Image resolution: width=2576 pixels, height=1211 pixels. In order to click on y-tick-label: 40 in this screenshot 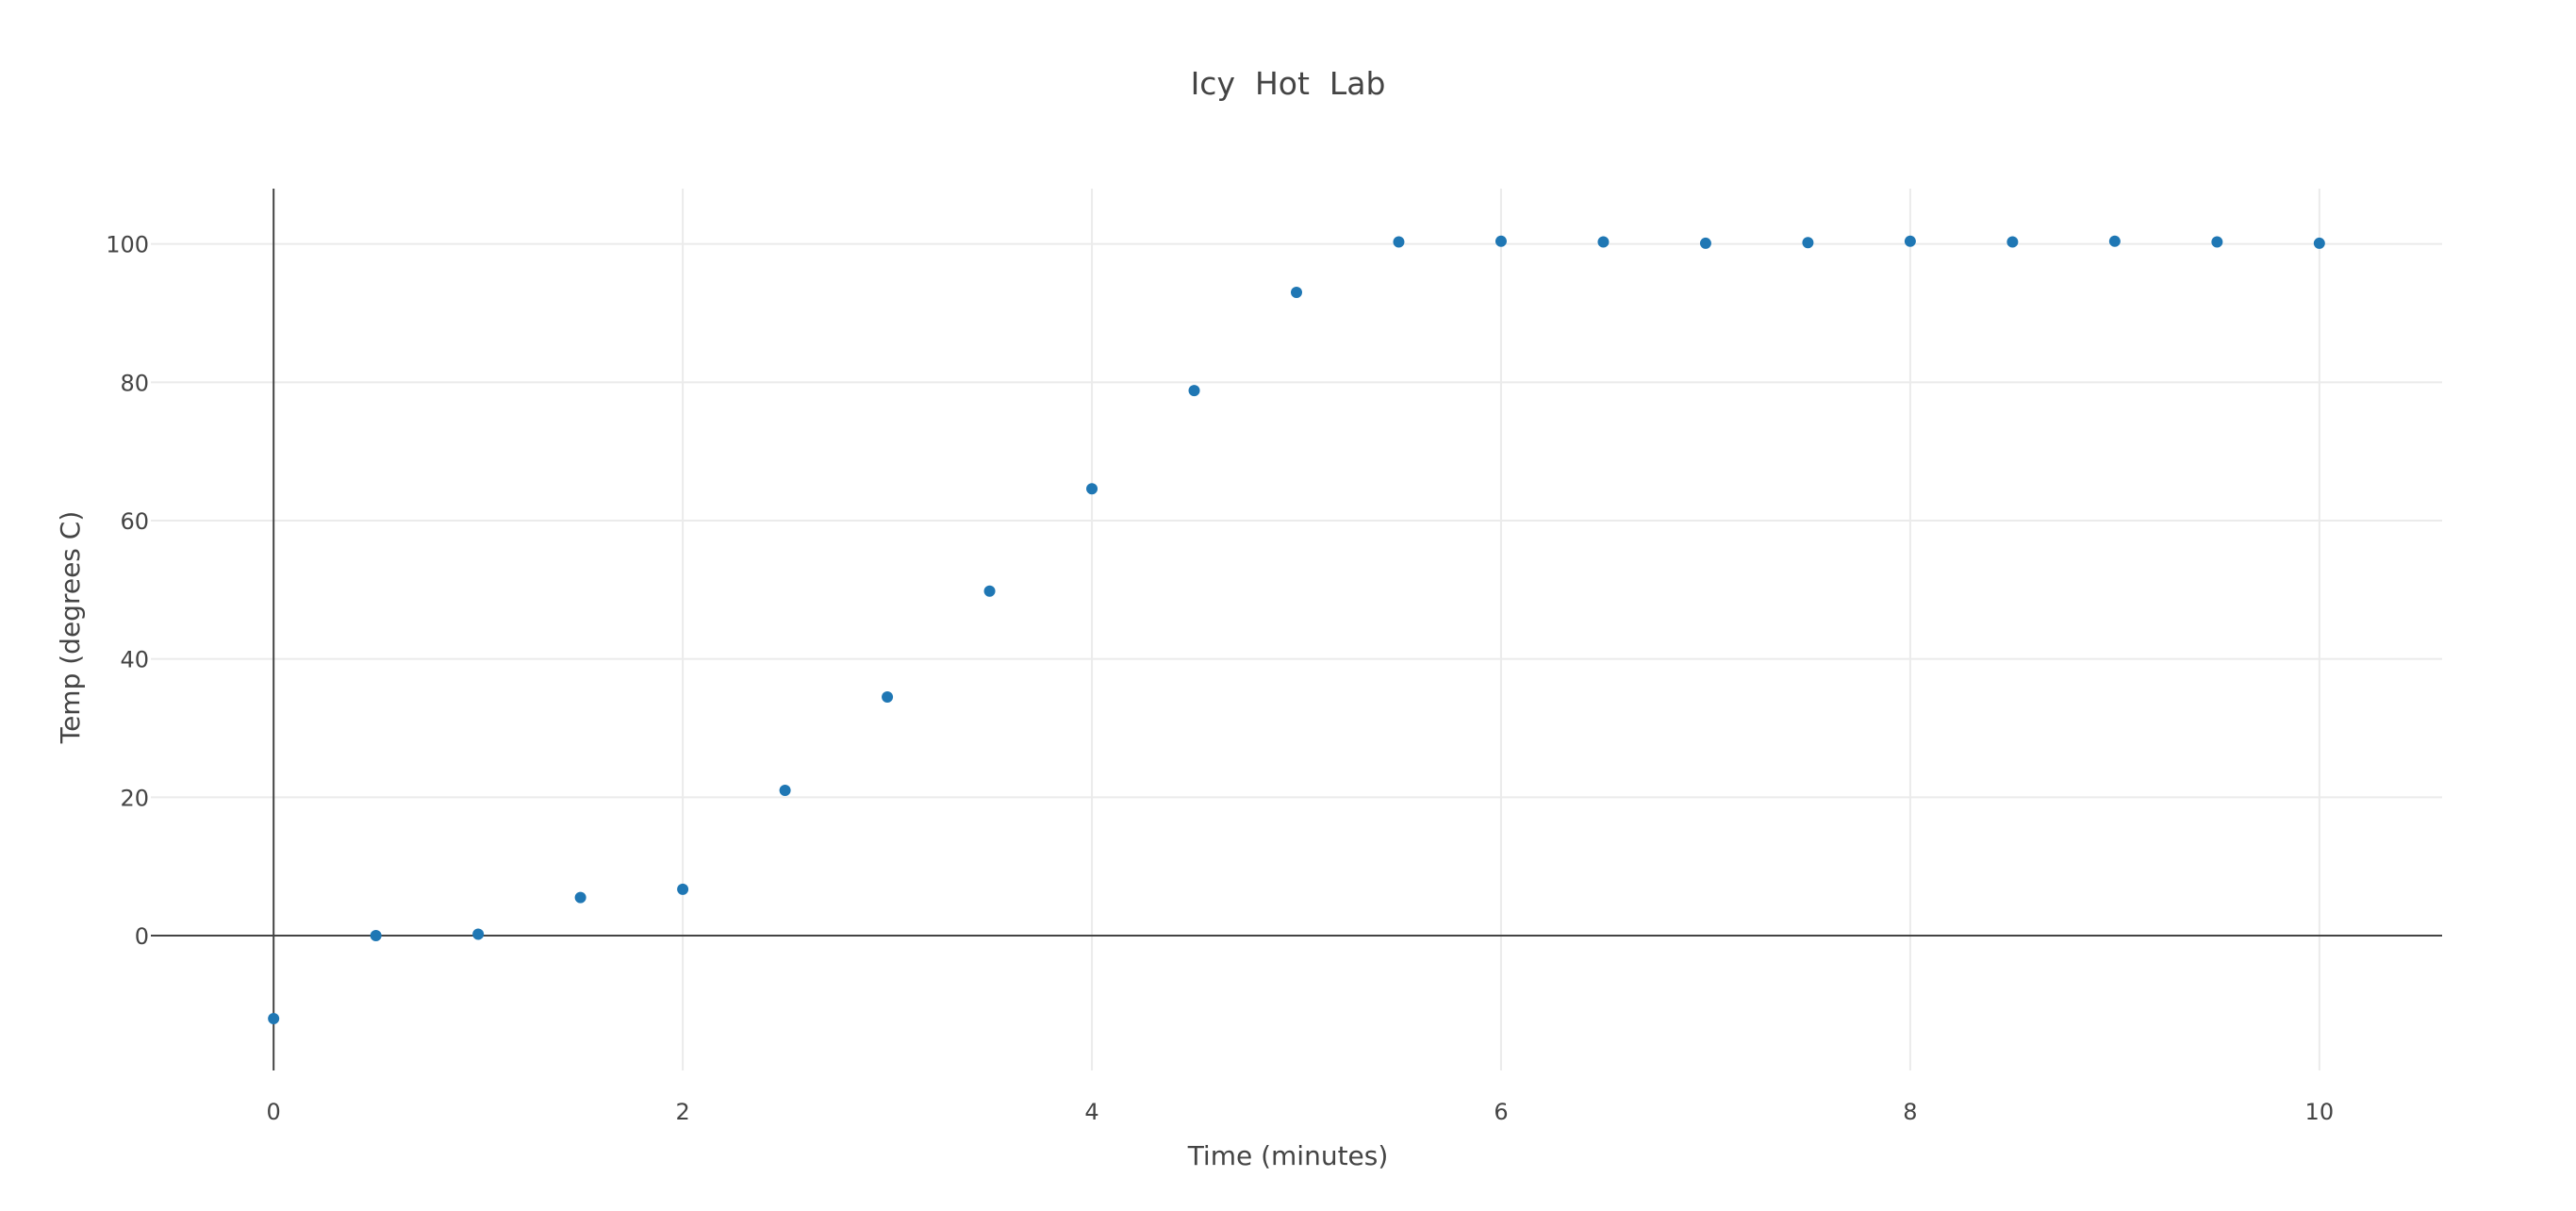, I will do `click(134, 660)`.